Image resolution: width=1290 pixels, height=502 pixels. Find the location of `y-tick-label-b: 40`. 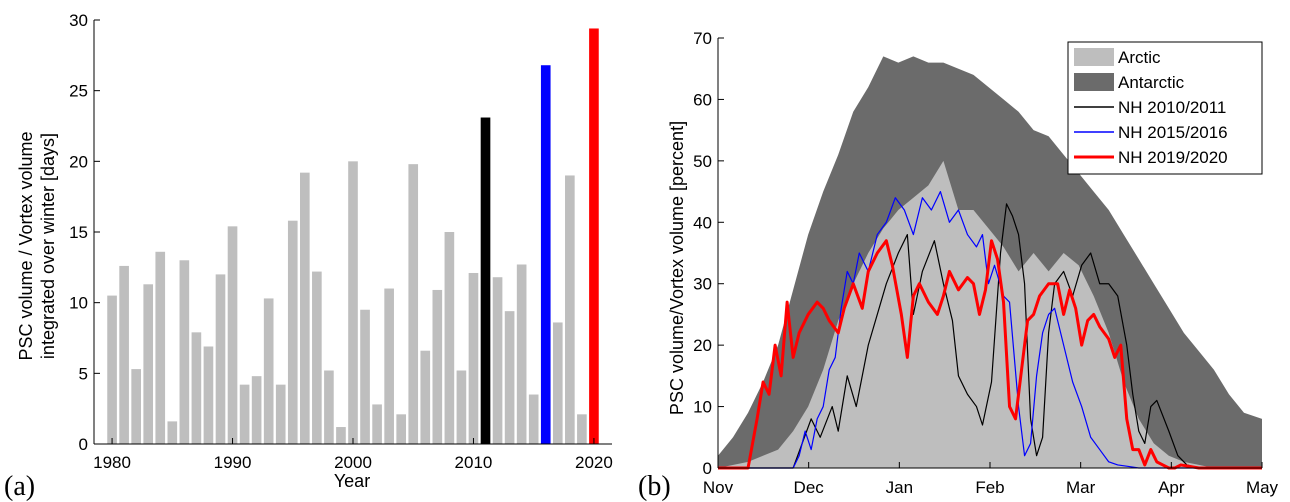

y-tick-label-b: 40 is located at coordinates (702, 222).